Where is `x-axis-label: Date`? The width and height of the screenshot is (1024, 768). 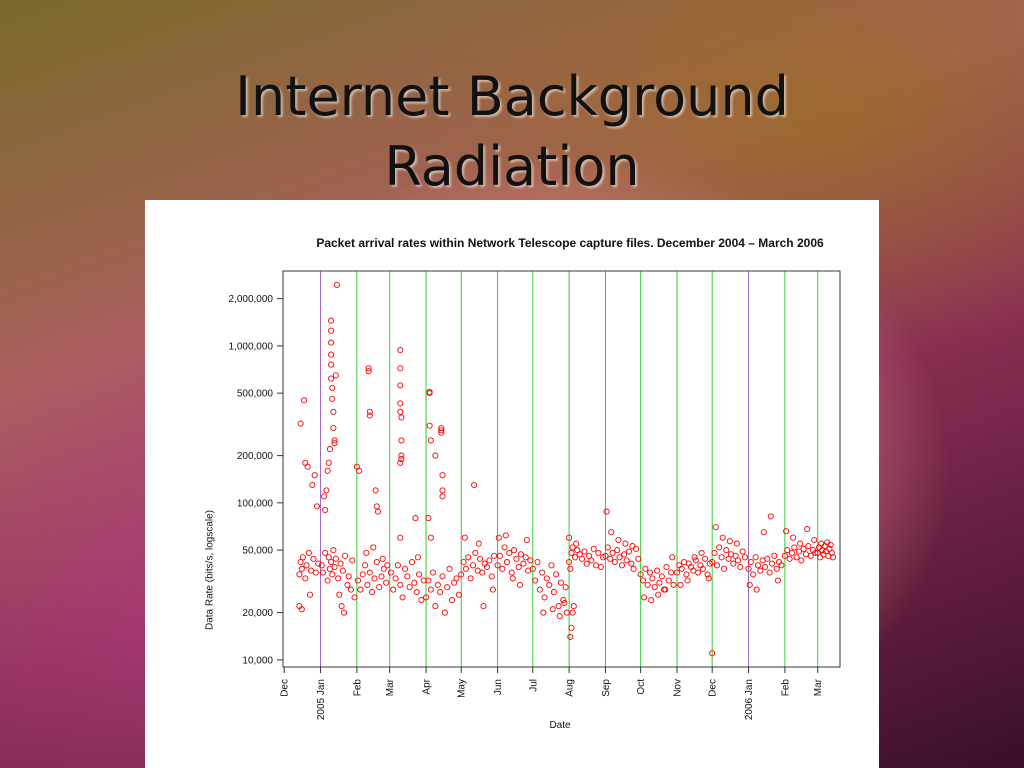 x-axis-label: Date is located at coordinates (560, 725).